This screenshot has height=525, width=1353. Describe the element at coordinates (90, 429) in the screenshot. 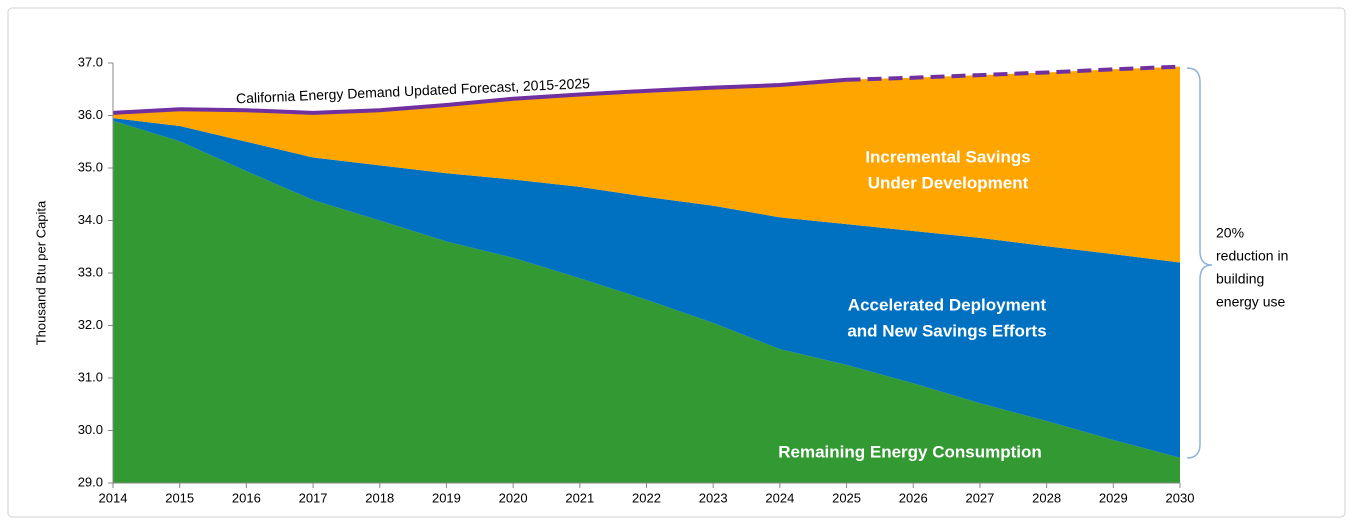

I see `y-tick-label: 30.0` at that location.